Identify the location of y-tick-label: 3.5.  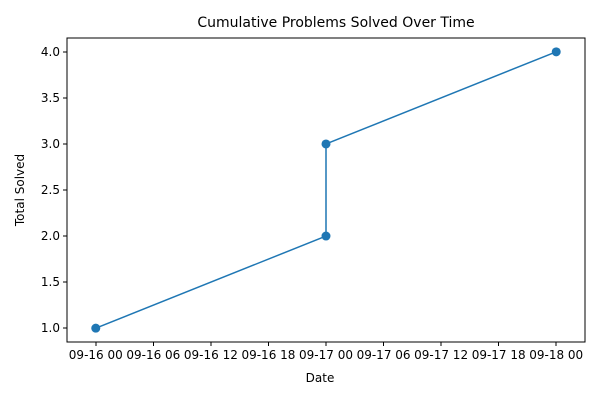
(50, 98).